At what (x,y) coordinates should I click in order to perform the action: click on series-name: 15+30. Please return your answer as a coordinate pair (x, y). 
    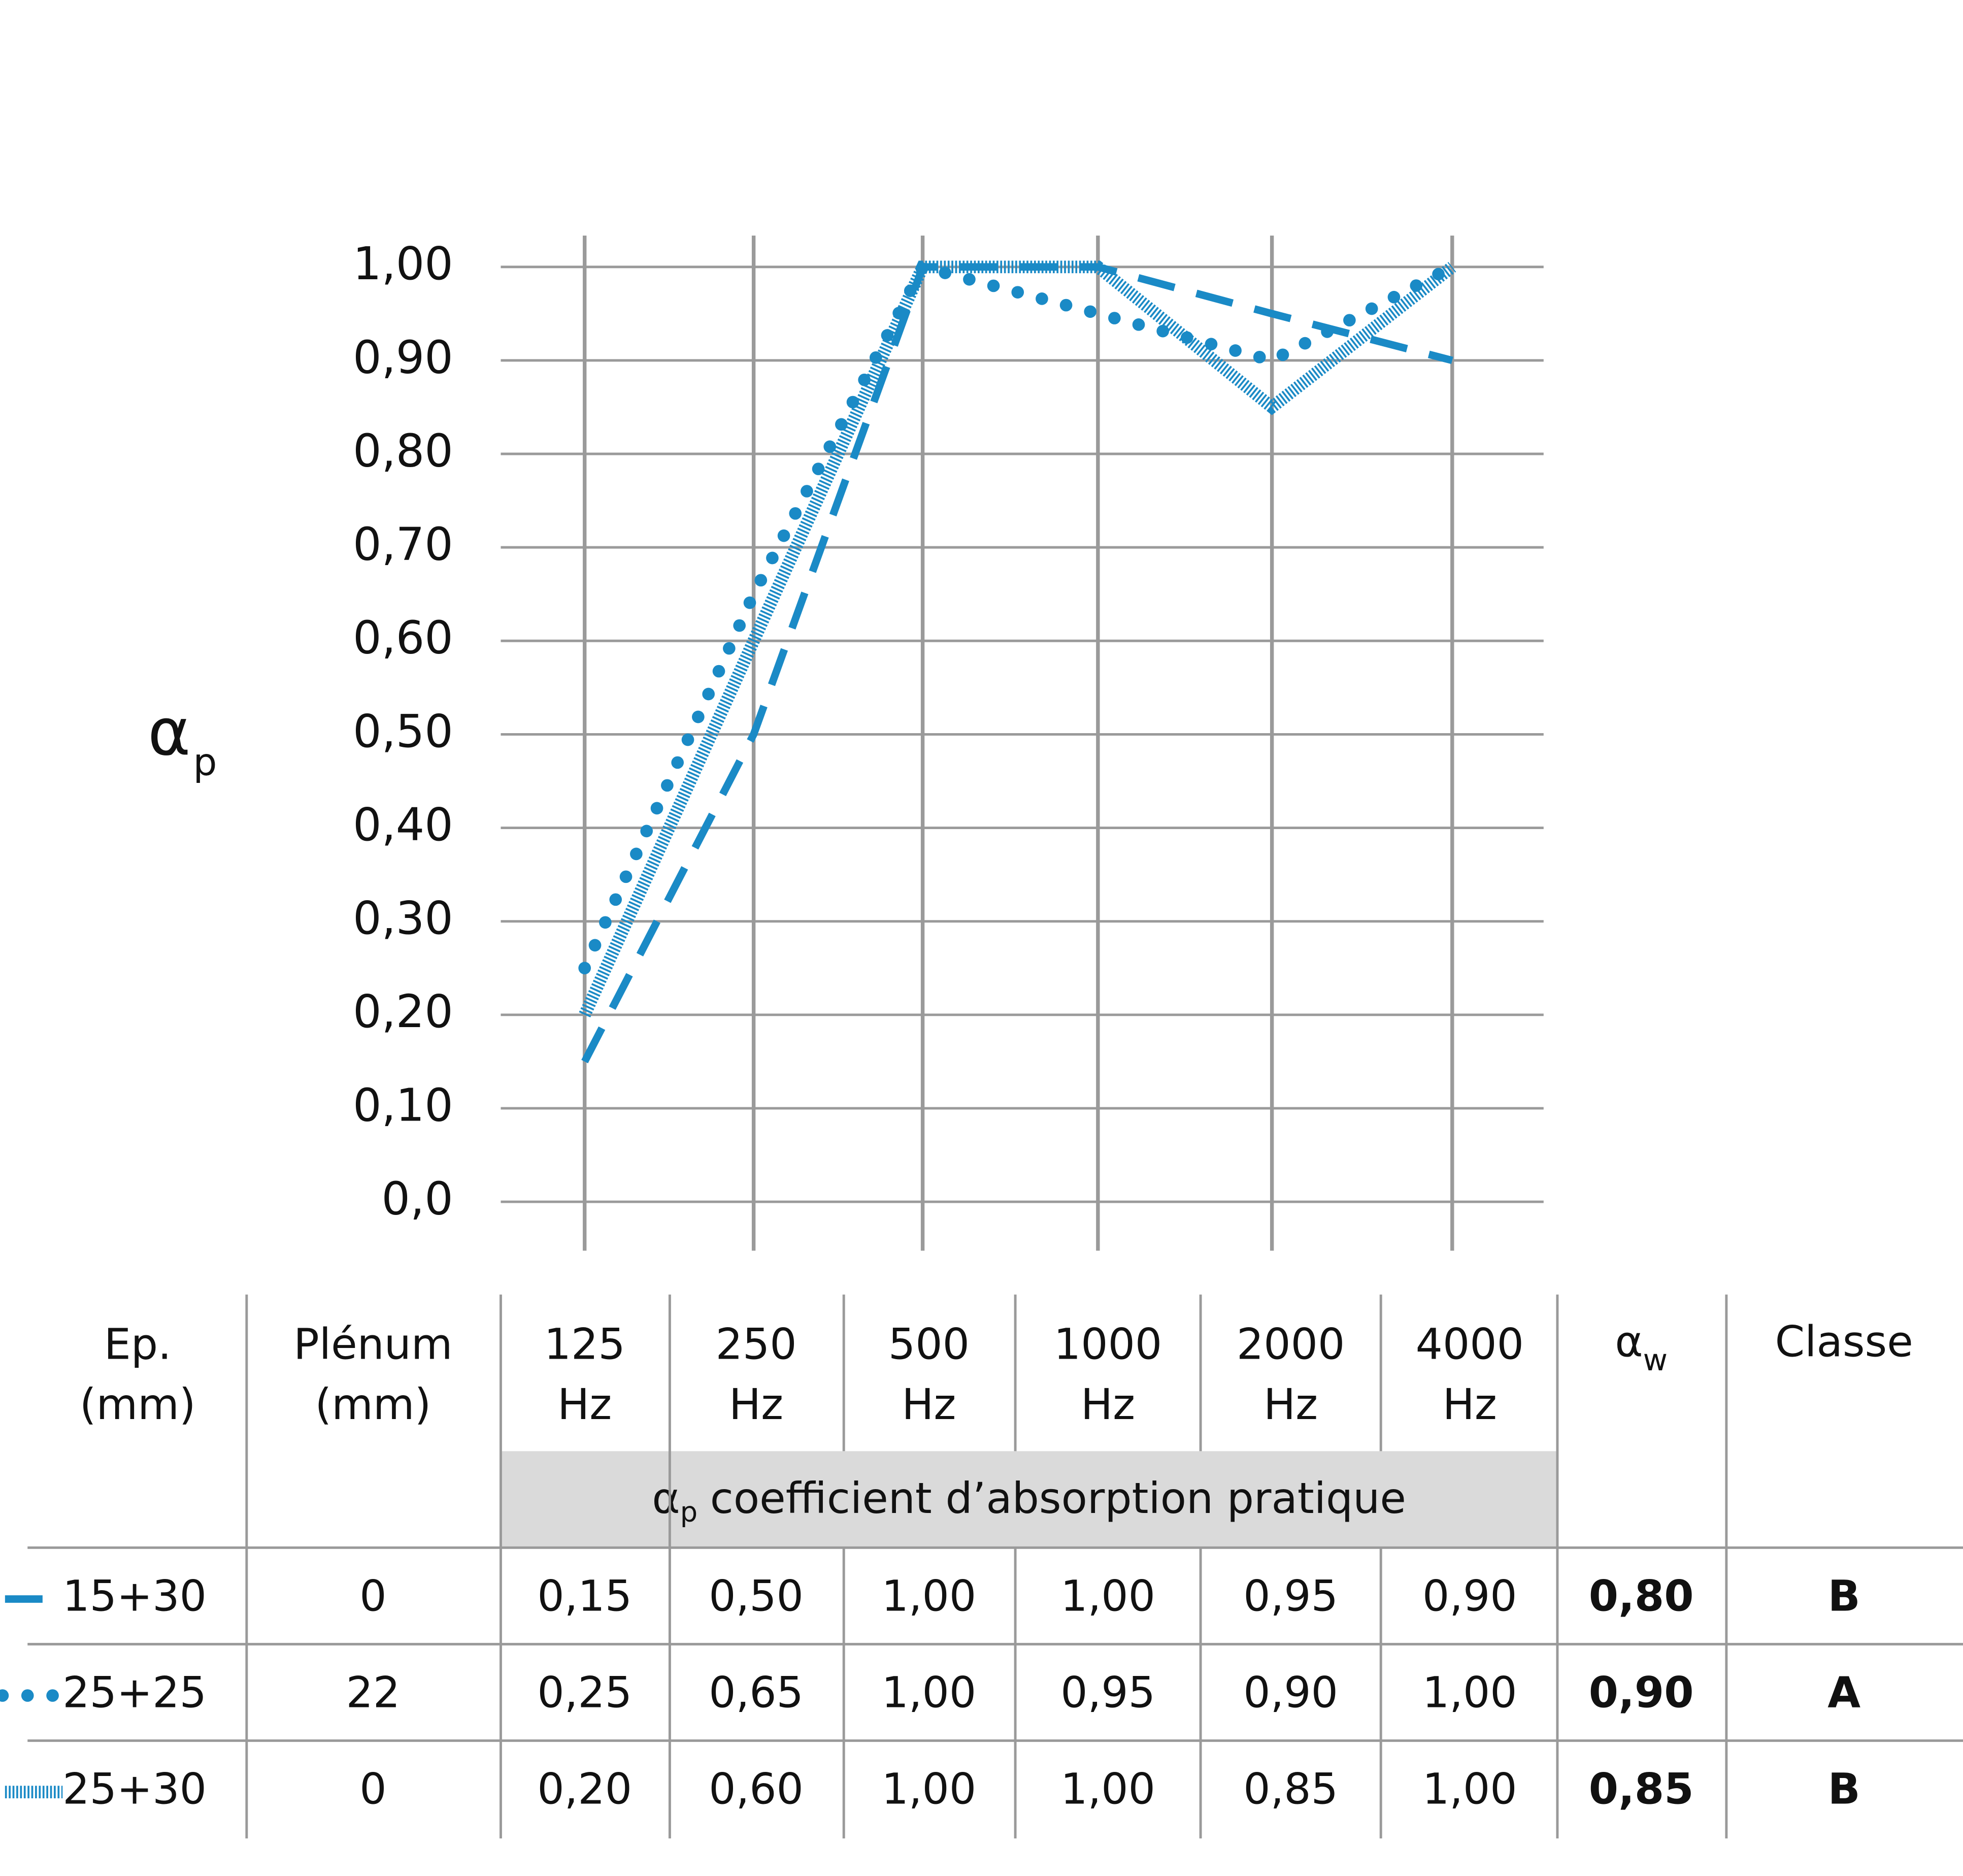
    Looking at the image, I should click on (134, 1596).